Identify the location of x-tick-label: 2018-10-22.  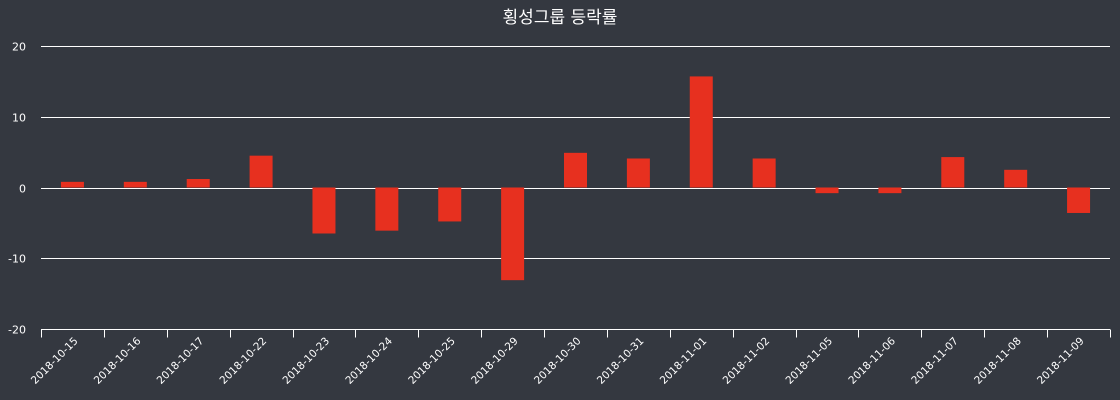
(244, 361).